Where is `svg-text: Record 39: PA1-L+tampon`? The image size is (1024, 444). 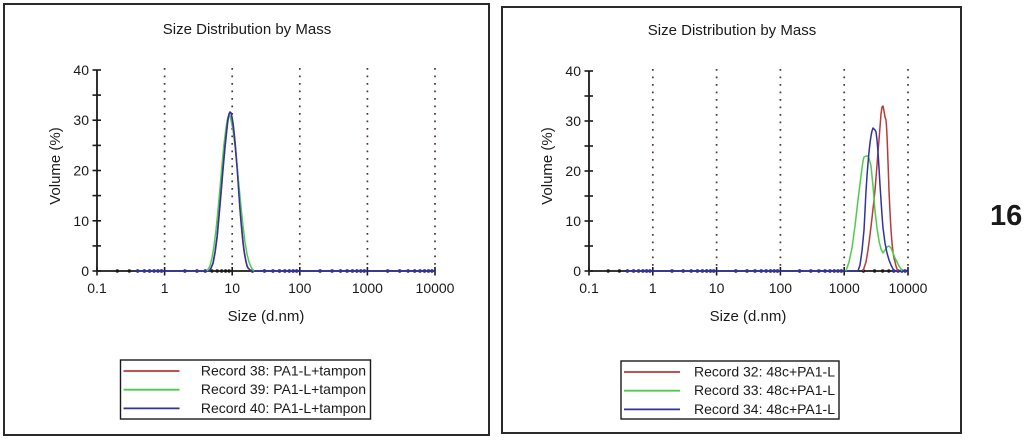 svg-text: Record 39: PA1-L+tampon is located at coordinates (283, 389).